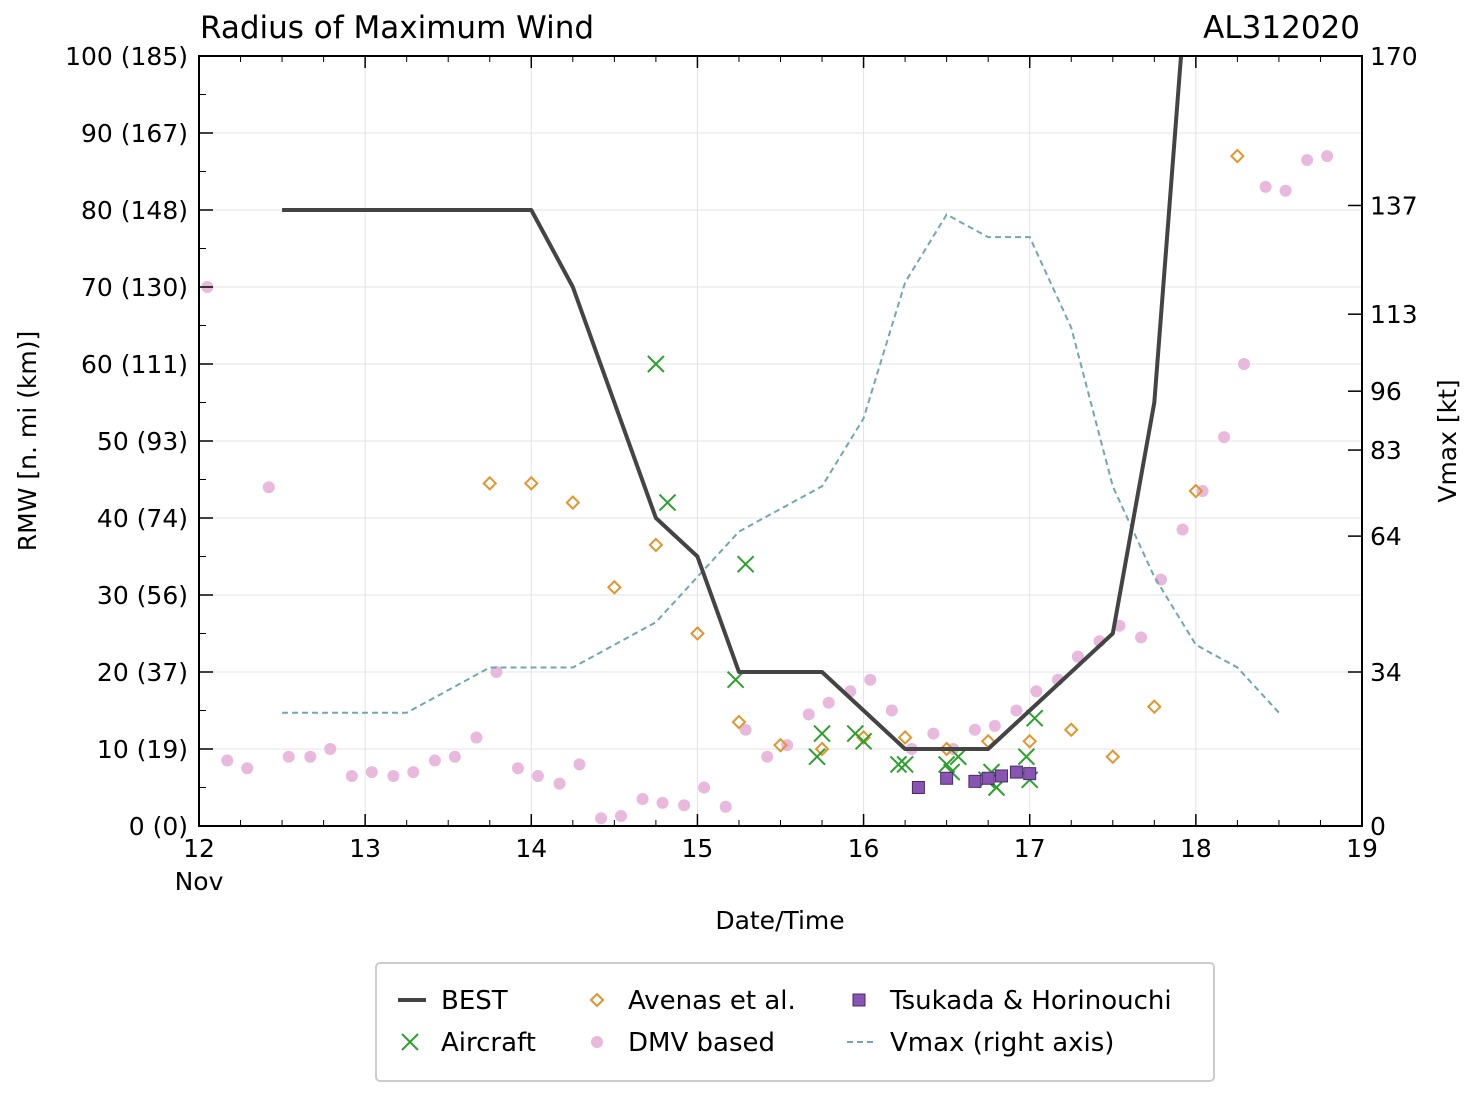  Describe the element at coordinates (365, 848) in the screenshot. I see `x-tick-label: 13` at that location.